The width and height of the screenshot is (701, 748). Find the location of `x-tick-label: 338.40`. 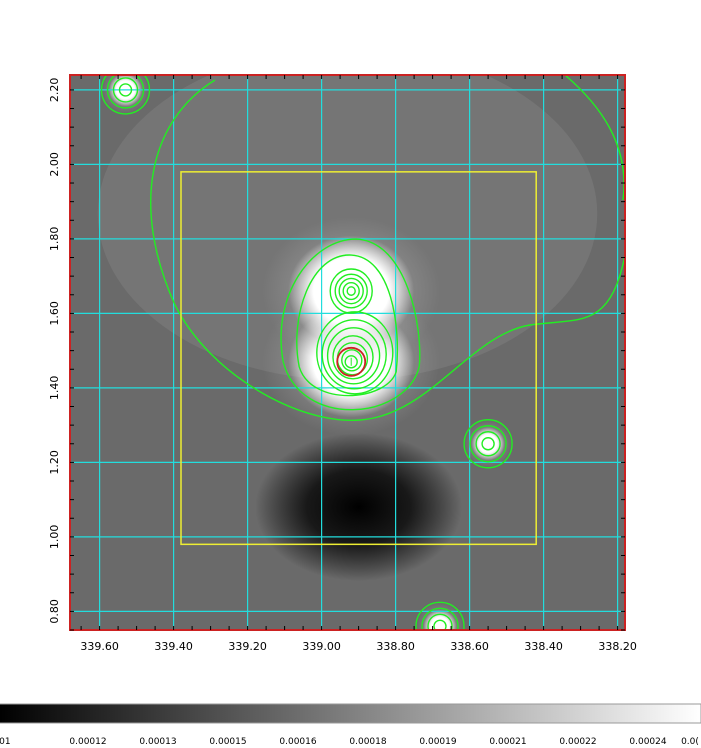

x-tick-label: 338.40 is located at coordinates (543, 646).